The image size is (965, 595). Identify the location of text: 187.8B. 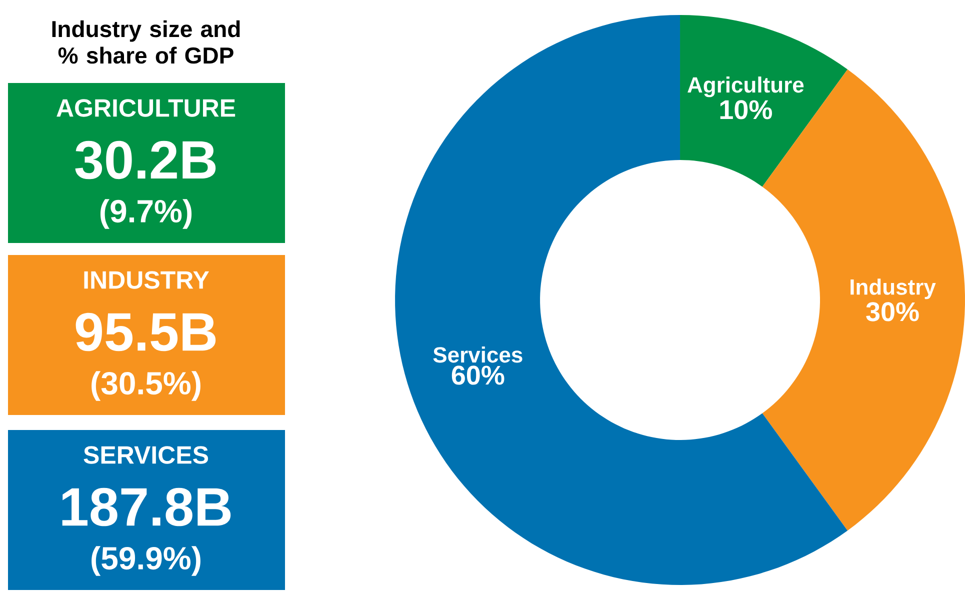
(146, 507).